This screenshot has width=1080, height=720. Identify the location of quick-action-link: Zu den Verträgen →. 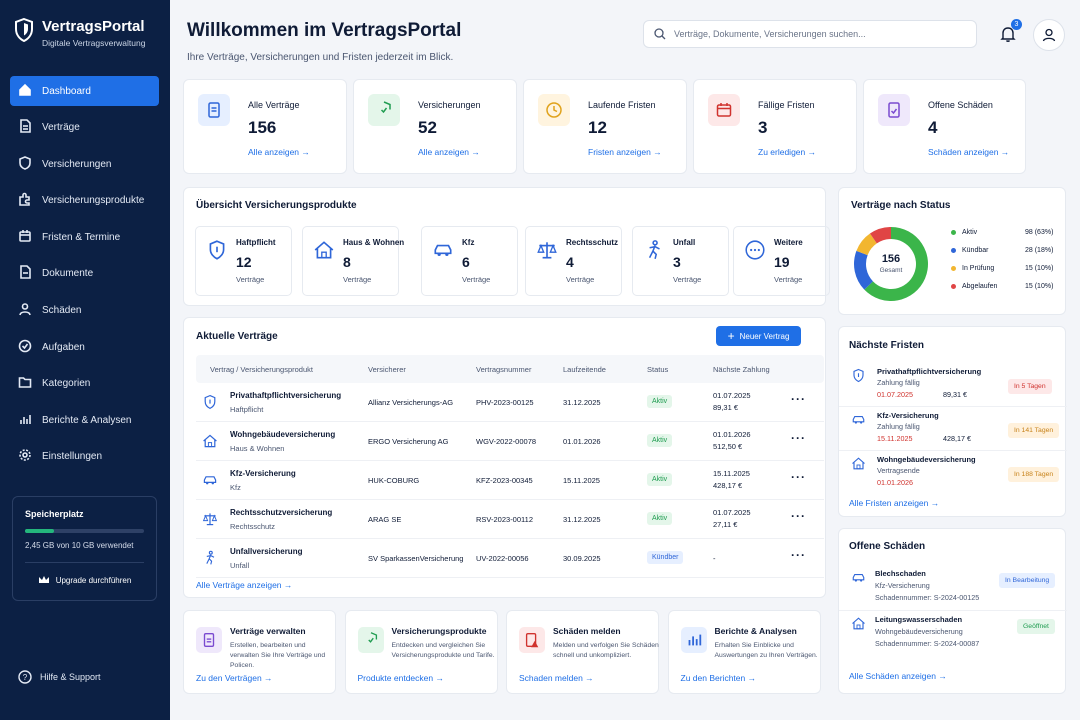
(234, 678).